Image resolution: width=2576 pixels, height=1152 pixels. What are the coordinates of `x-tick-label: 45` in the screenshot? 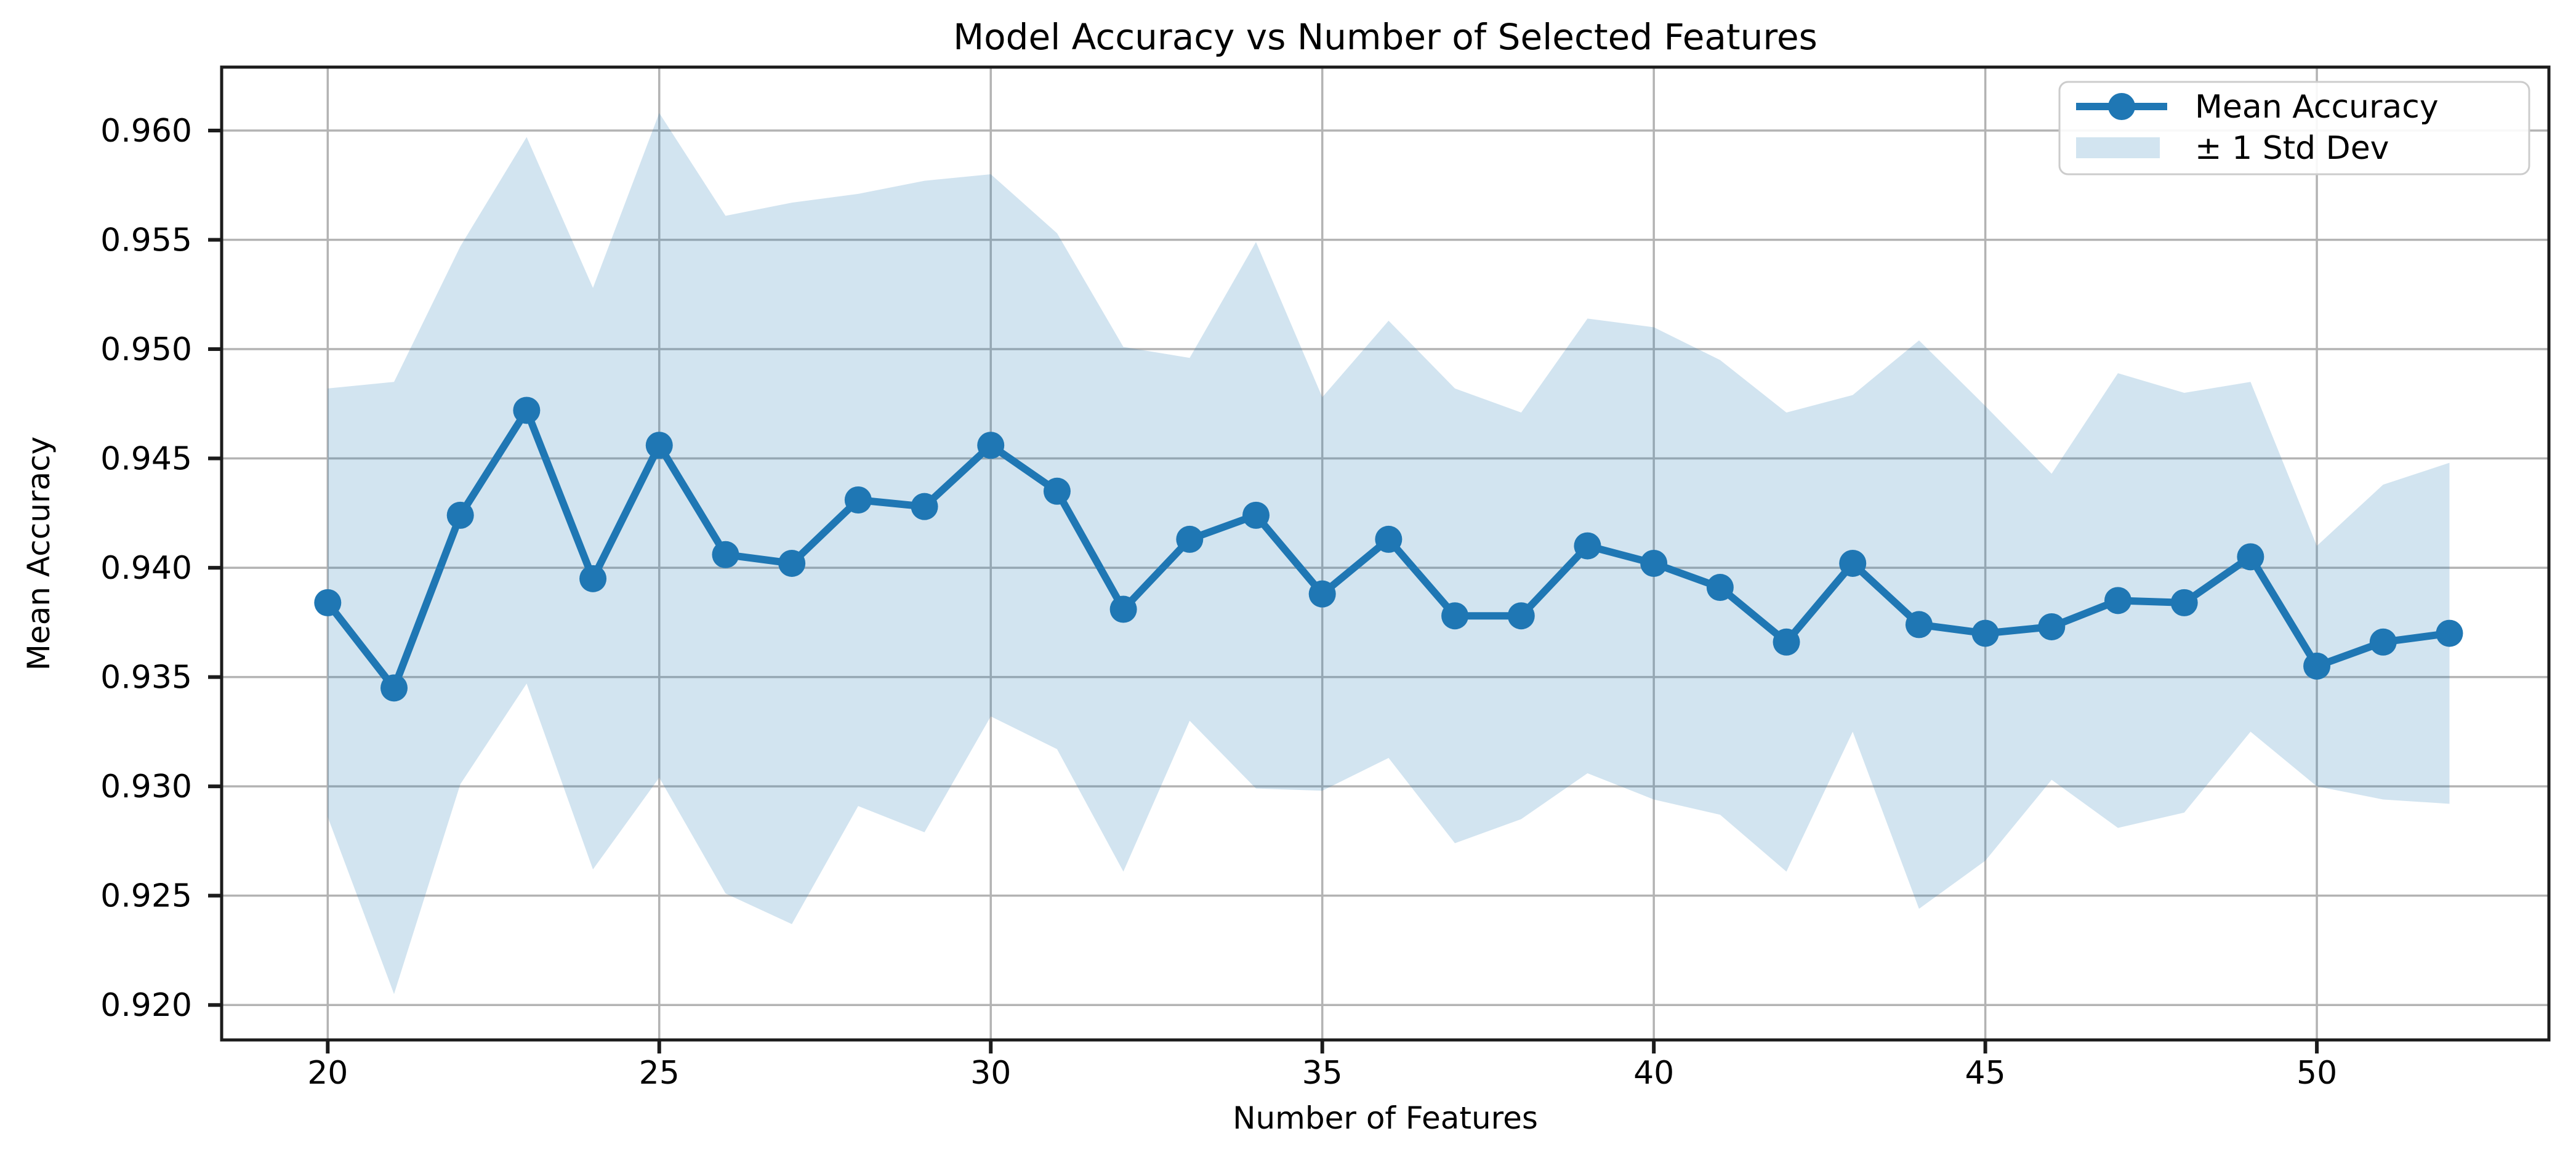 It's located at (1985, 1073).